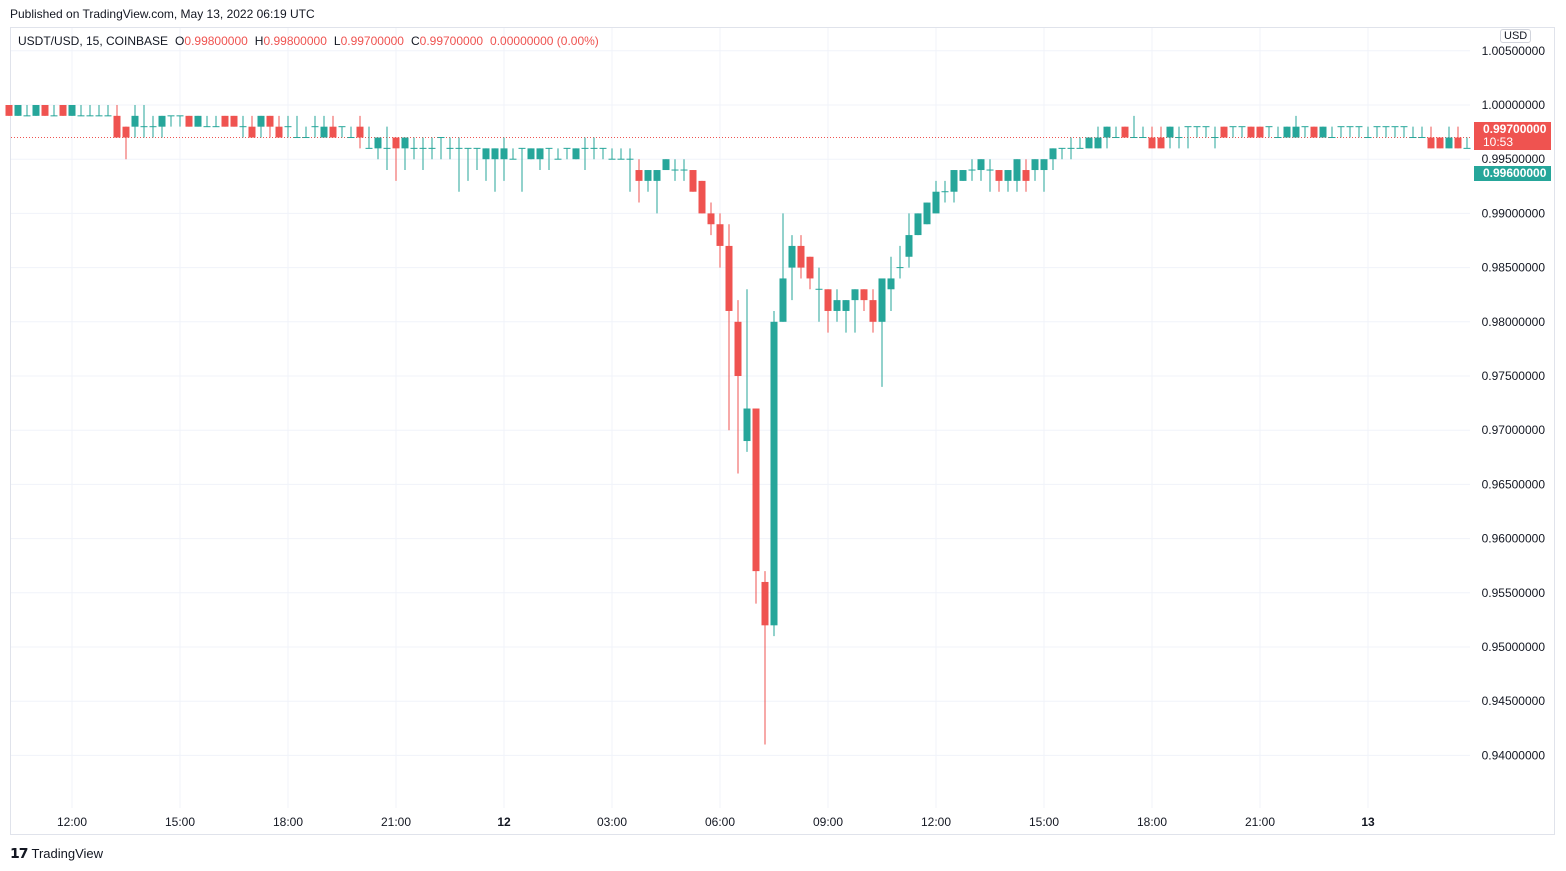 The image size is (1566, 871). What do you see at coordinates (216, 41) in the screenshot?
I see `open-value: 0.99800000` at bounding box center [216, 41].